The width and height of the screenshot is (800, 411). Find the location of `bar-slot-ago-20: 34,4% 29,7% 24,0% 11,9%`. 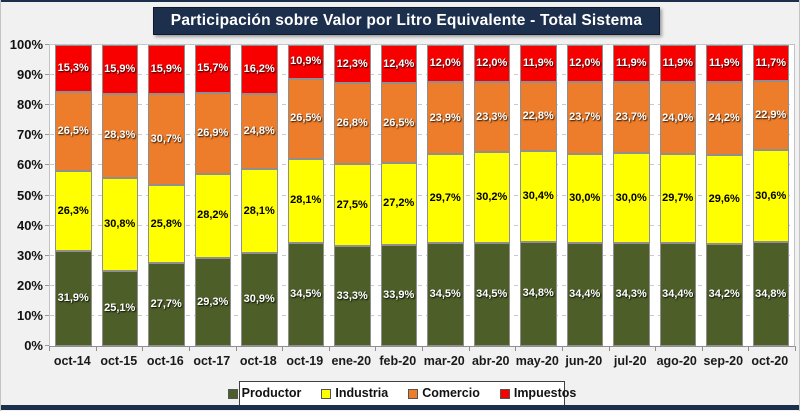

bar-slot-ago-20: 34,4% 29,7% 24,0% 11,9% is located at coordinates (678, 195).